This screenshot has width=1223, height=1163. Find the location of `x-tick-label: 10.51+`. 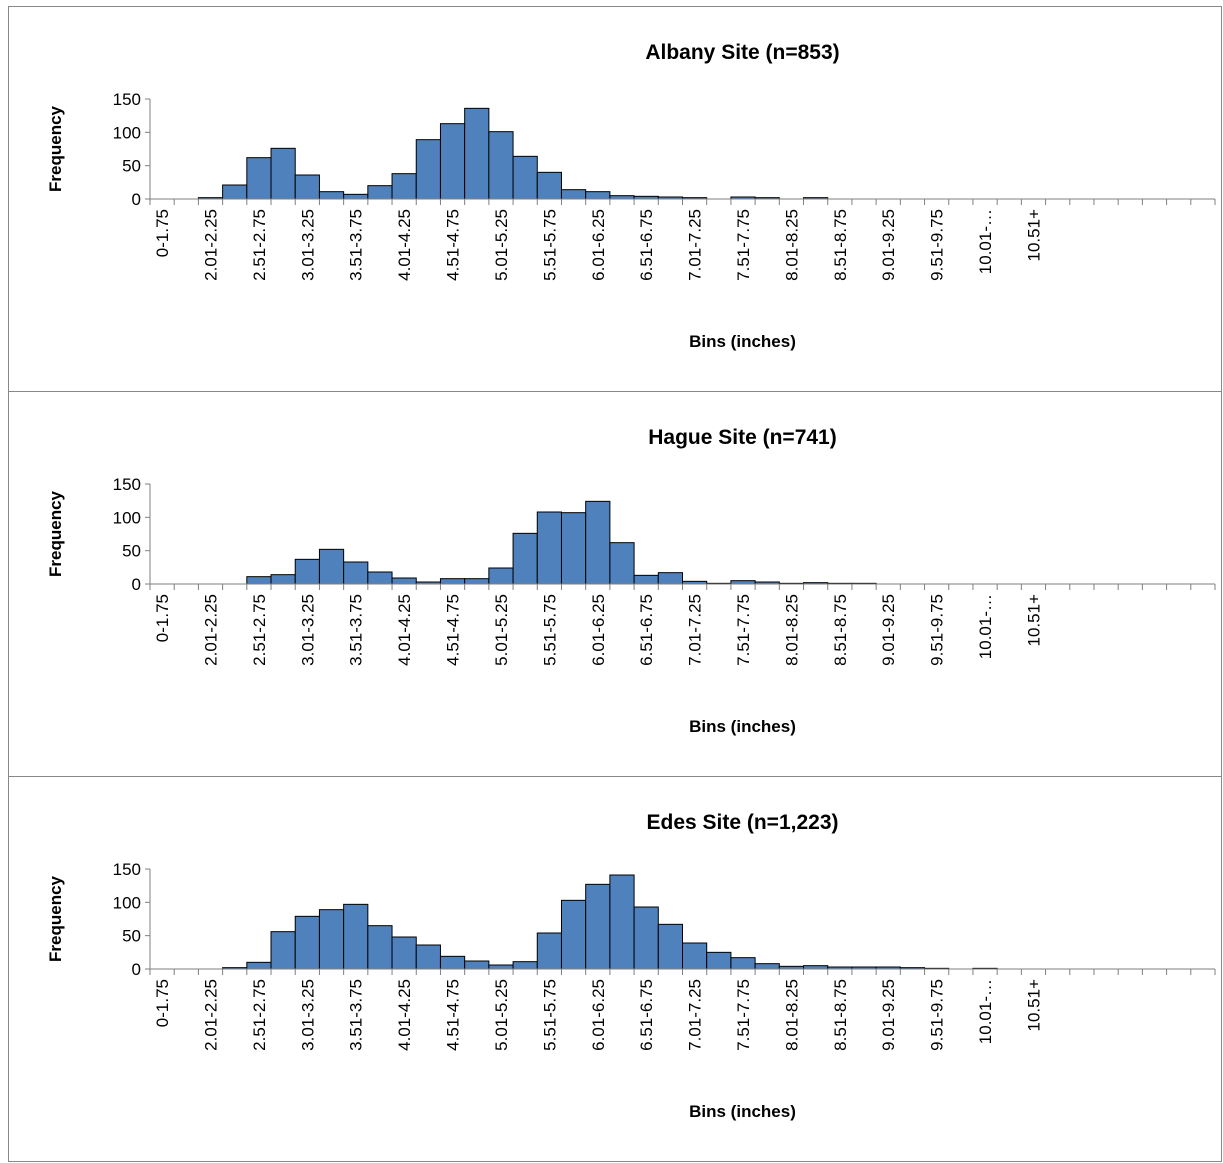

x-tick-label: 10.51+ is located at coordinates (1033, 235).